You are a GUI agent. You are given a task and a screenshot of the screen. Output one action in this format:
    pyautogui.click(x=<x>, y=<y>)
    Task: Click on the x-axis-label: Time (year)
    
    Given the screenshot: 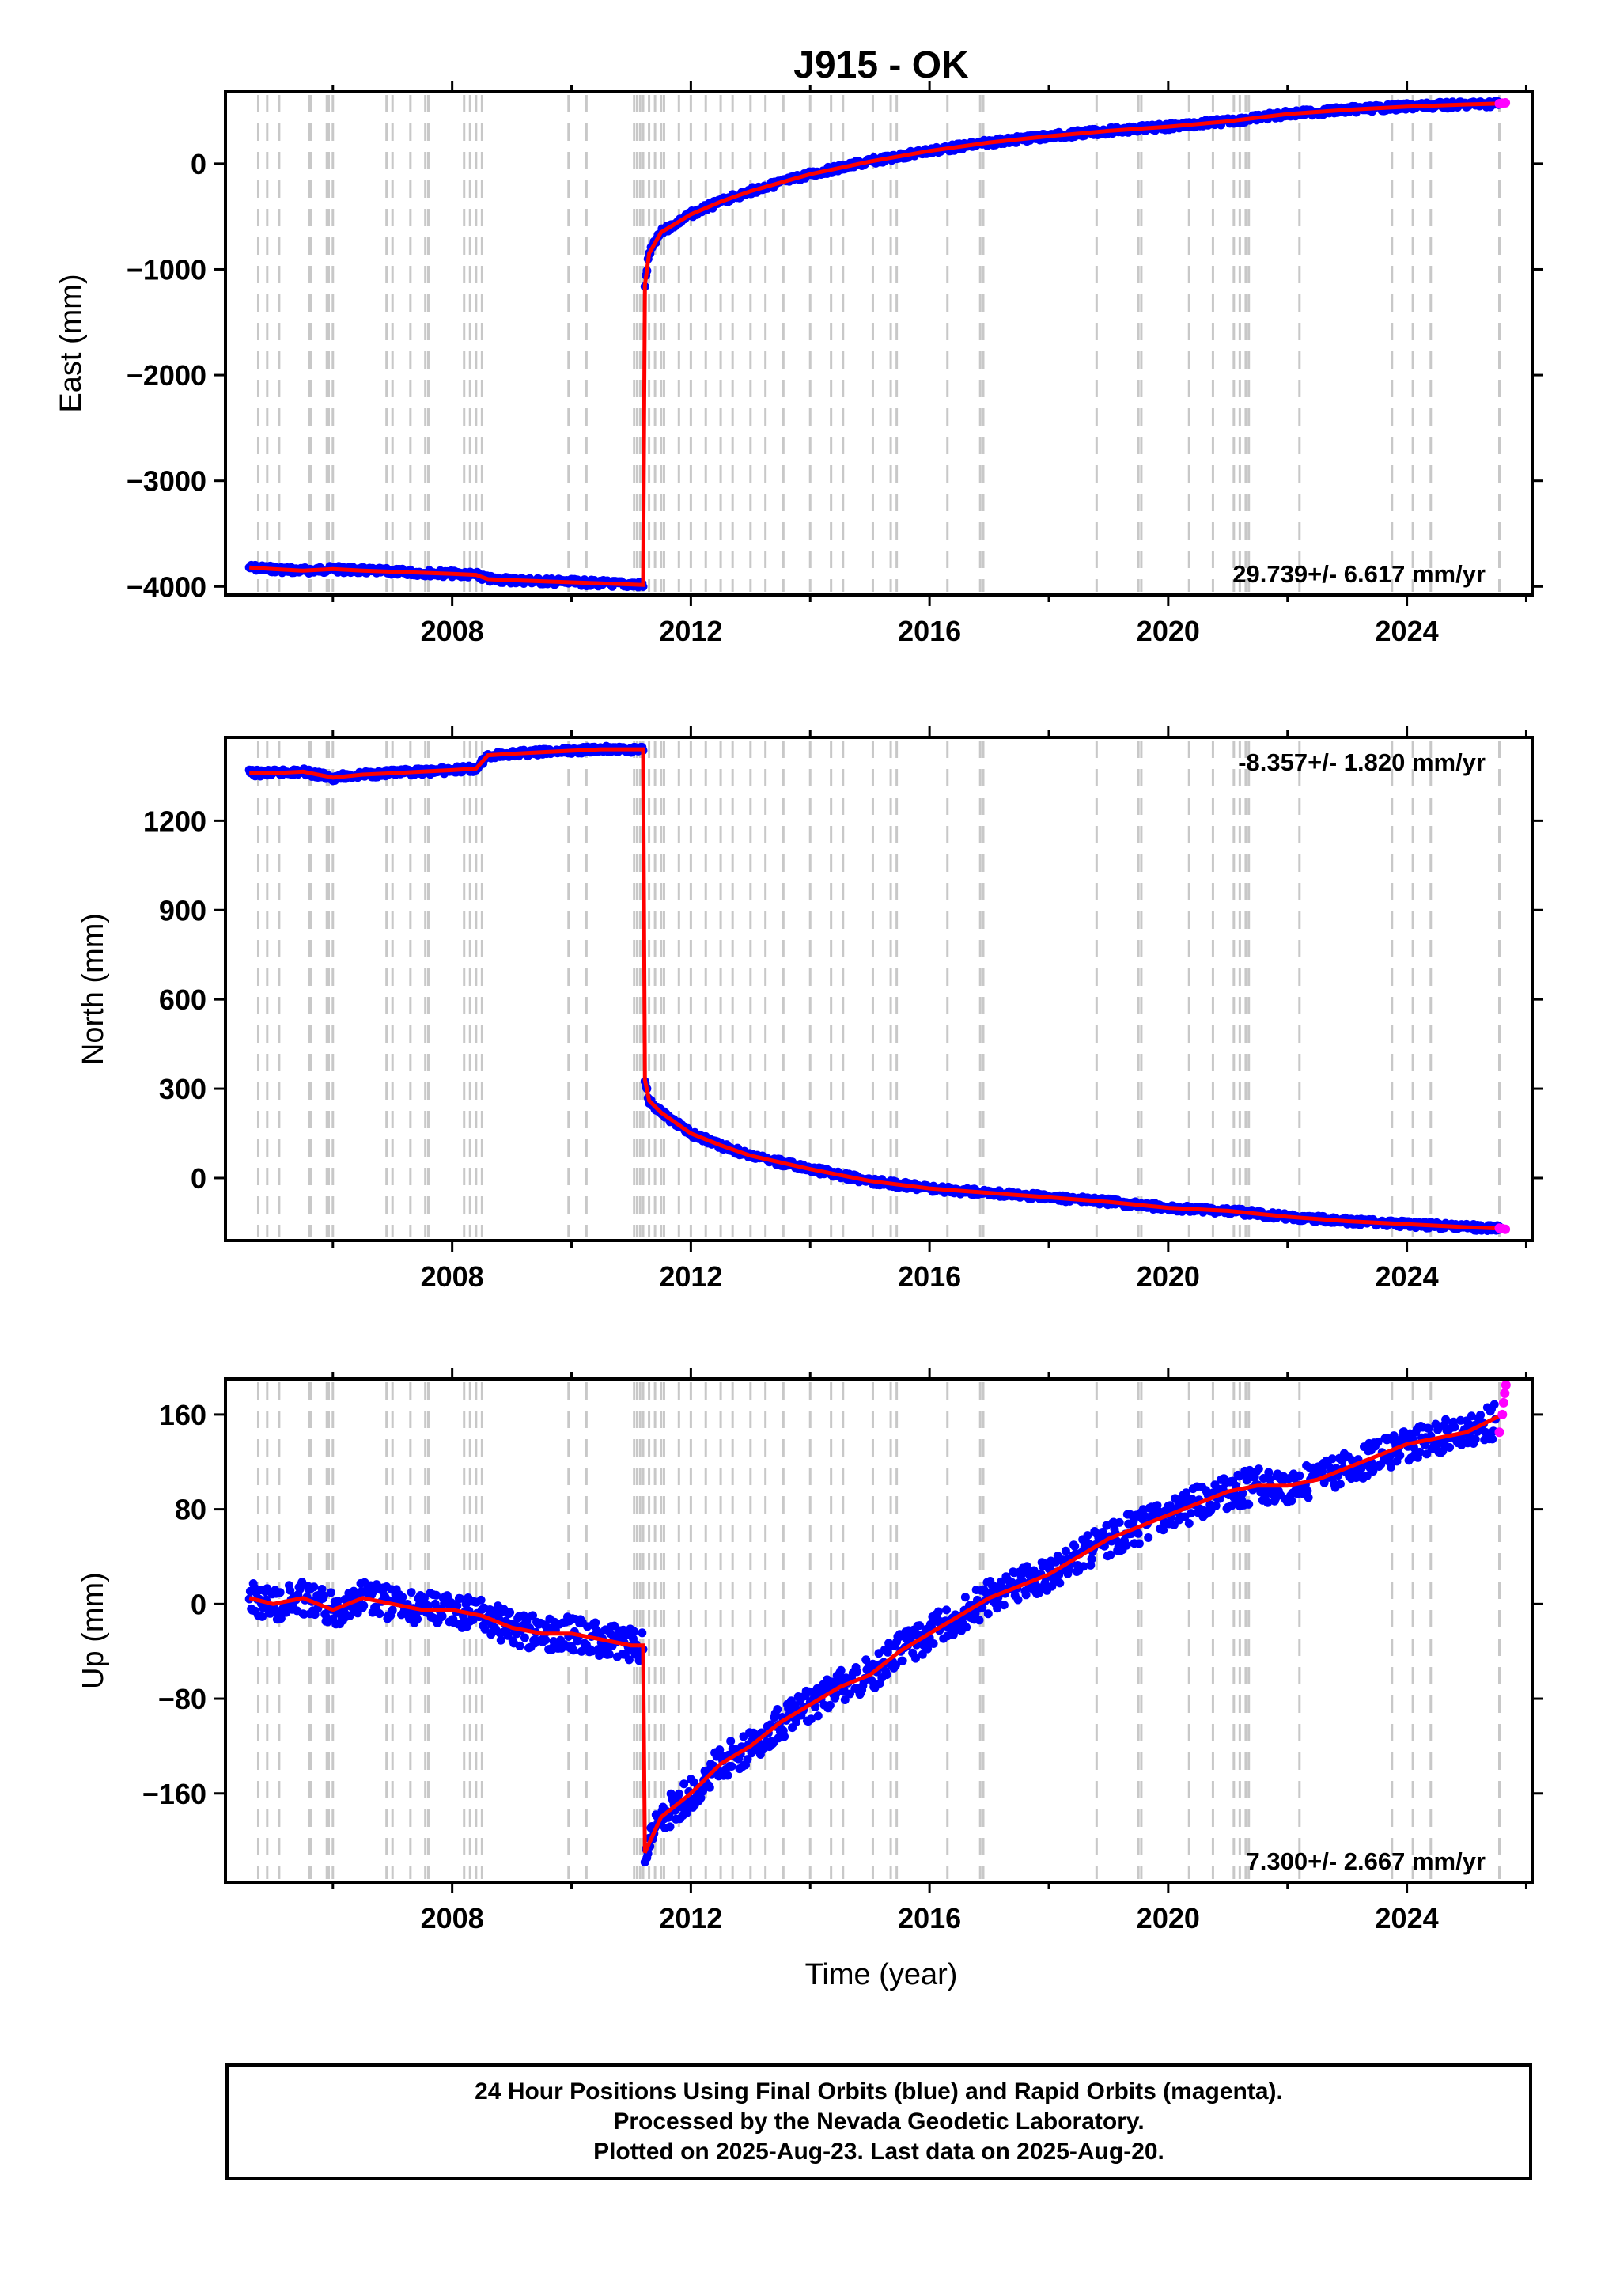 What is the action you would take?
    pyautogui.click(x=882, y=1974)
    